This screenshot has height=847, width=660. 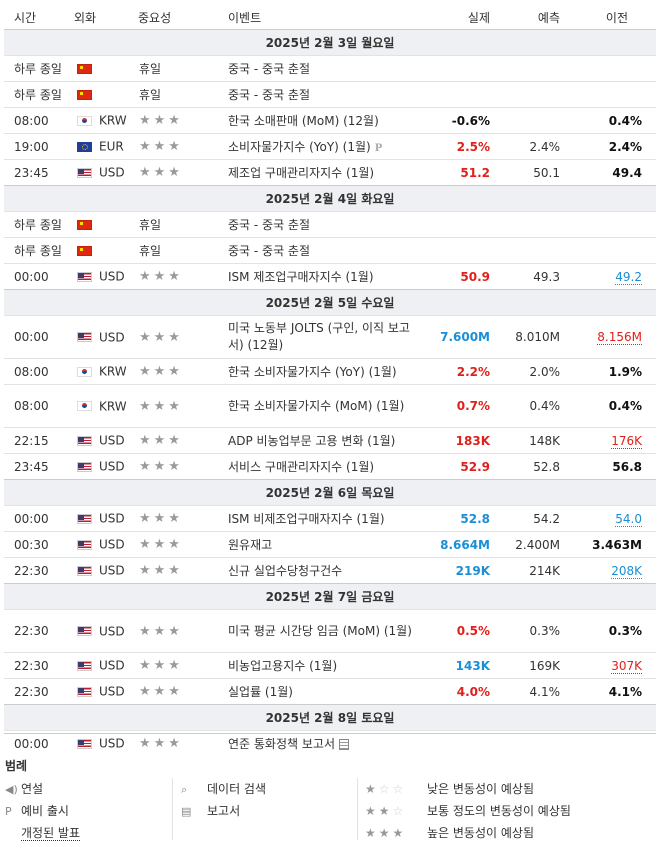 I want to click on event-name-cell: 미국 노동부 JOLTS (구인, 이직 보고서) (12월), so click(x=321, y=337).